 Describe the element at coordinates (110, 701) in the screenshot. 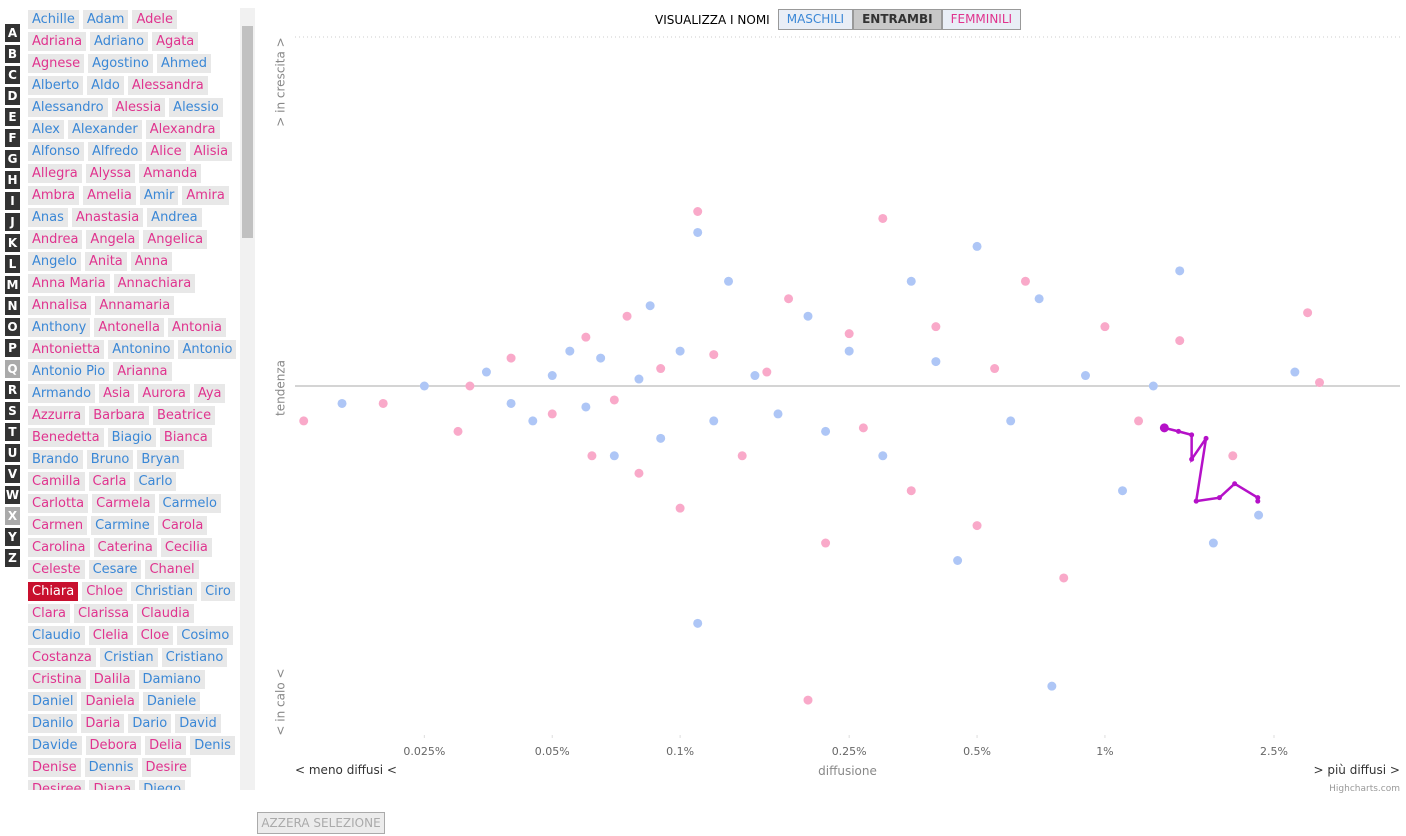

I see `name-tag: Daniela` at that location.